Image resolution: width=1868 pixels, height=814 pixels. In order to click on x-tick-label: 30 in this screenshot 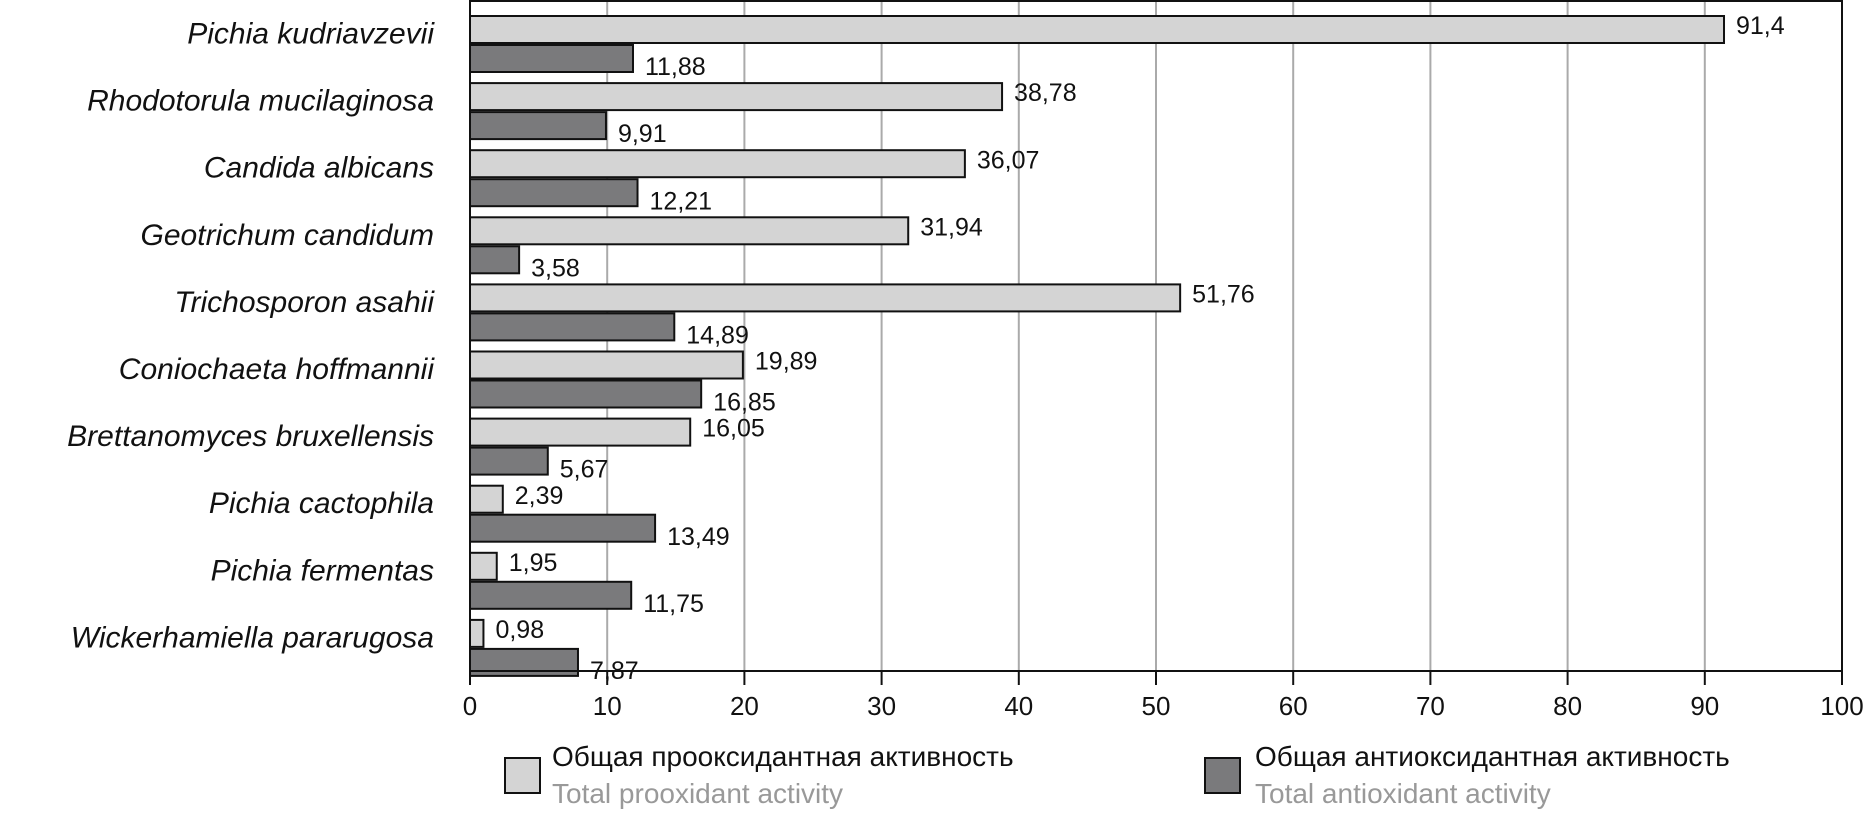, I will do `click(881, 706)`.